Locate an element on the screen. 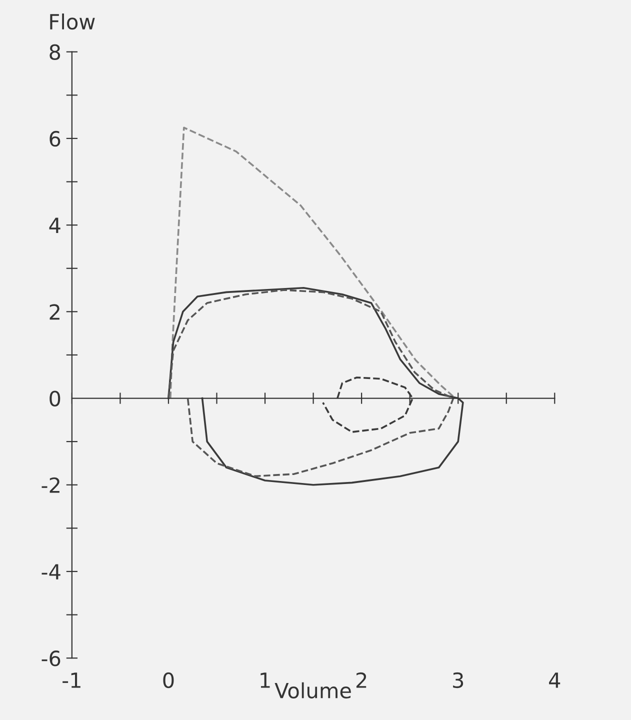  x-tick-label: 4 is located at coordinates (554, 680).